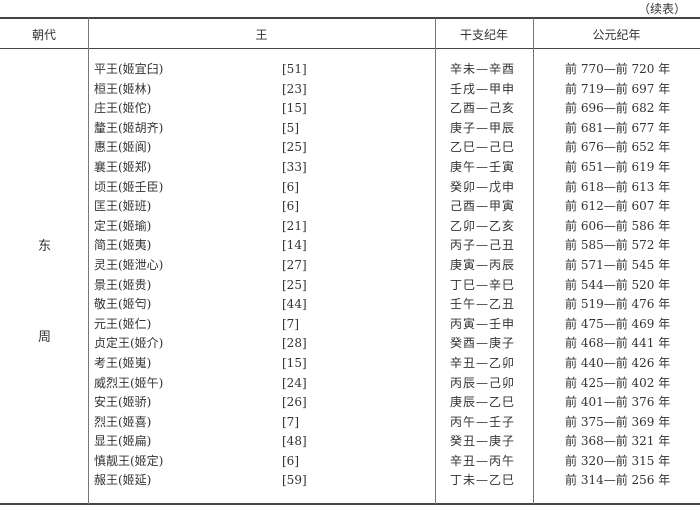  What do you see at coordinates (123, 362) in the screenshot?
I see `king-cell: 考王(姬嵬)` at bounding box center [123, 362].